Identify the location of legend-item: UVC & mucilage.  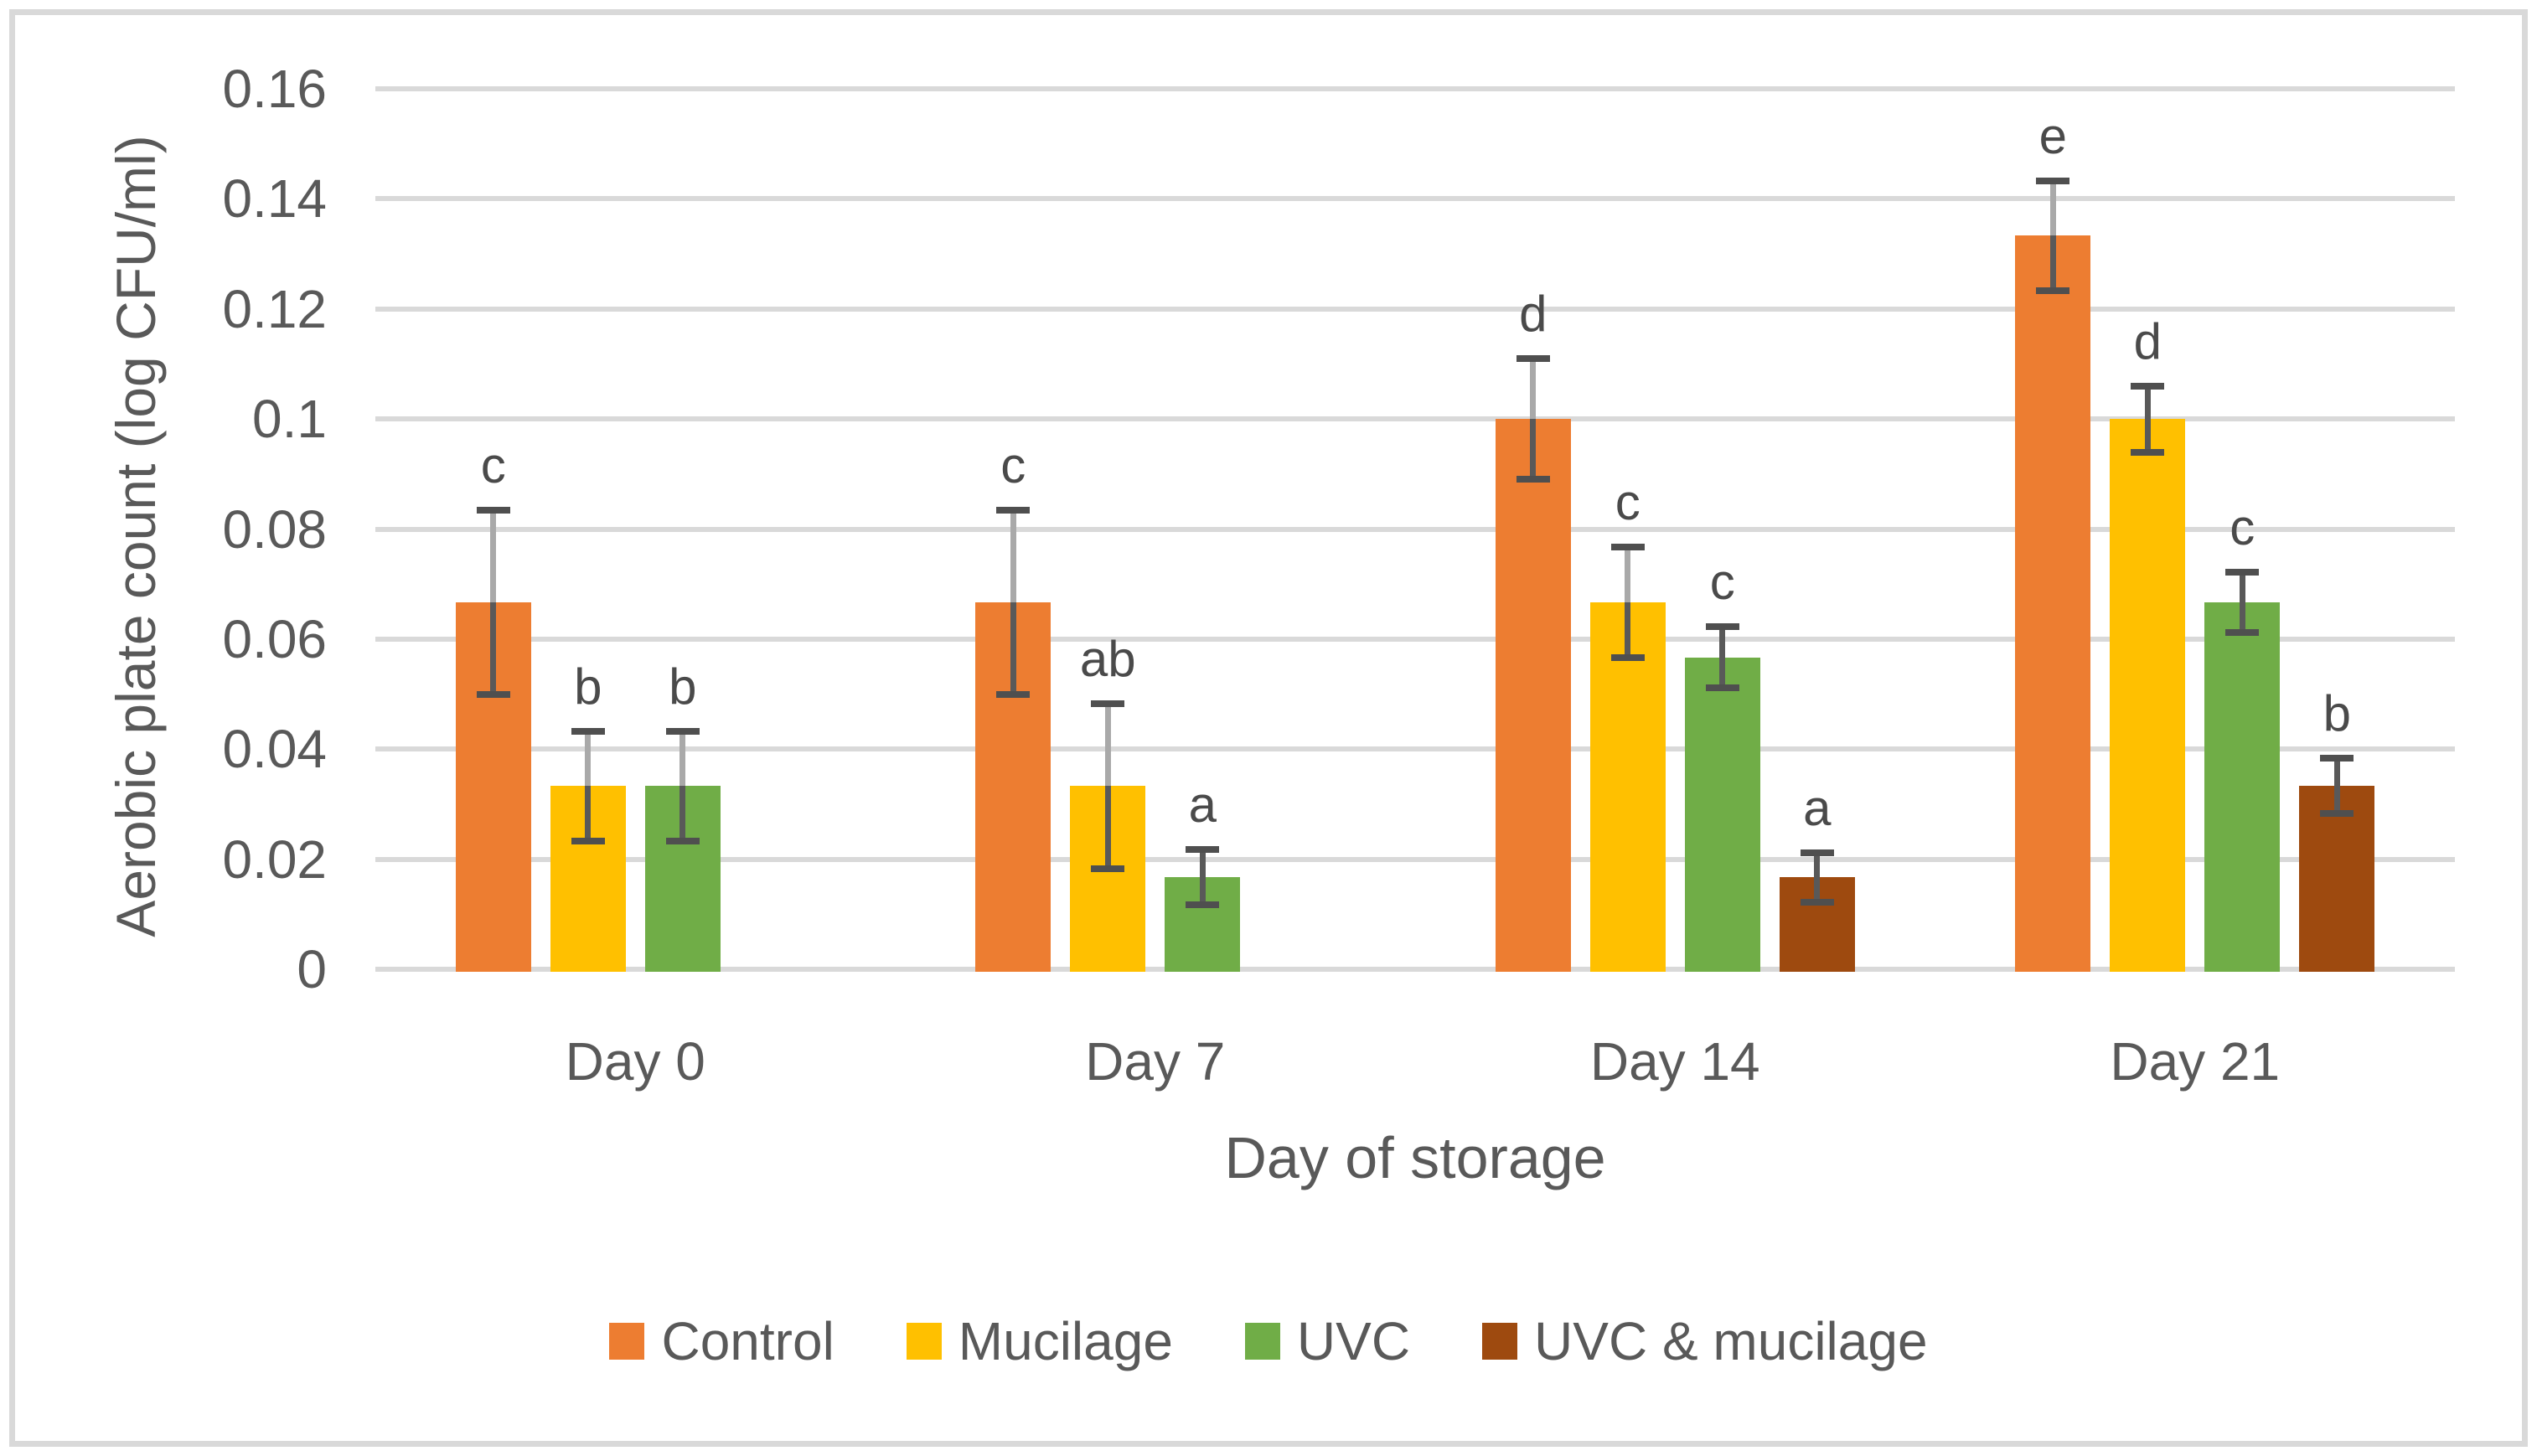
(1705, 1341).